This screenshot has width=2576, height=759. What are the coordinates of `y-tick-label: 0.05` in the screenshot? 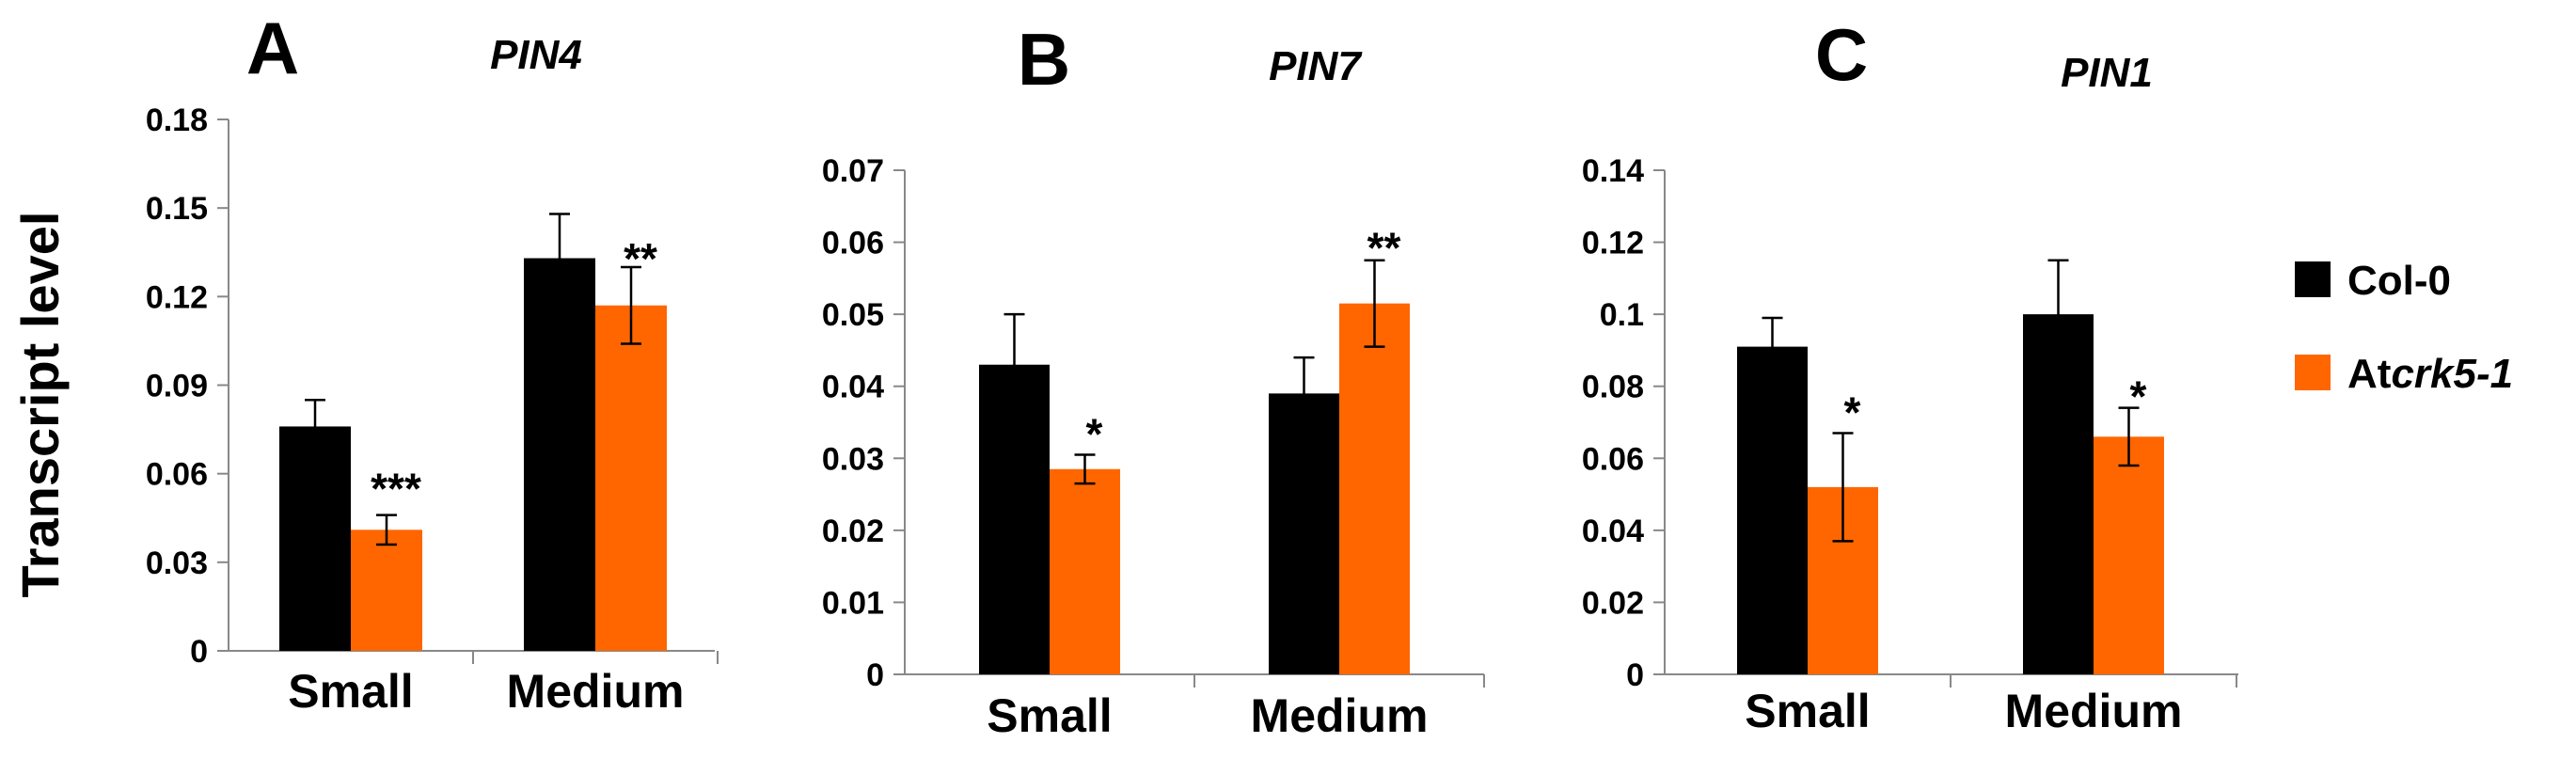 It's located at (853, 315).